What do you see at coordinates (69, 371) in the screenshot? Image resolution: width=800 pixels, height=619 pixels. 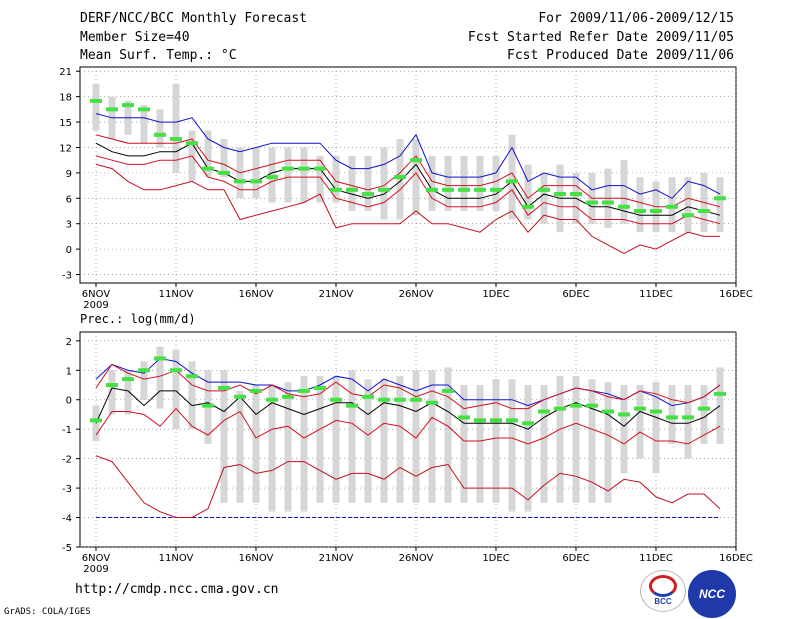 I see `y-tick-label: 1` at bounding box center [69, 371].